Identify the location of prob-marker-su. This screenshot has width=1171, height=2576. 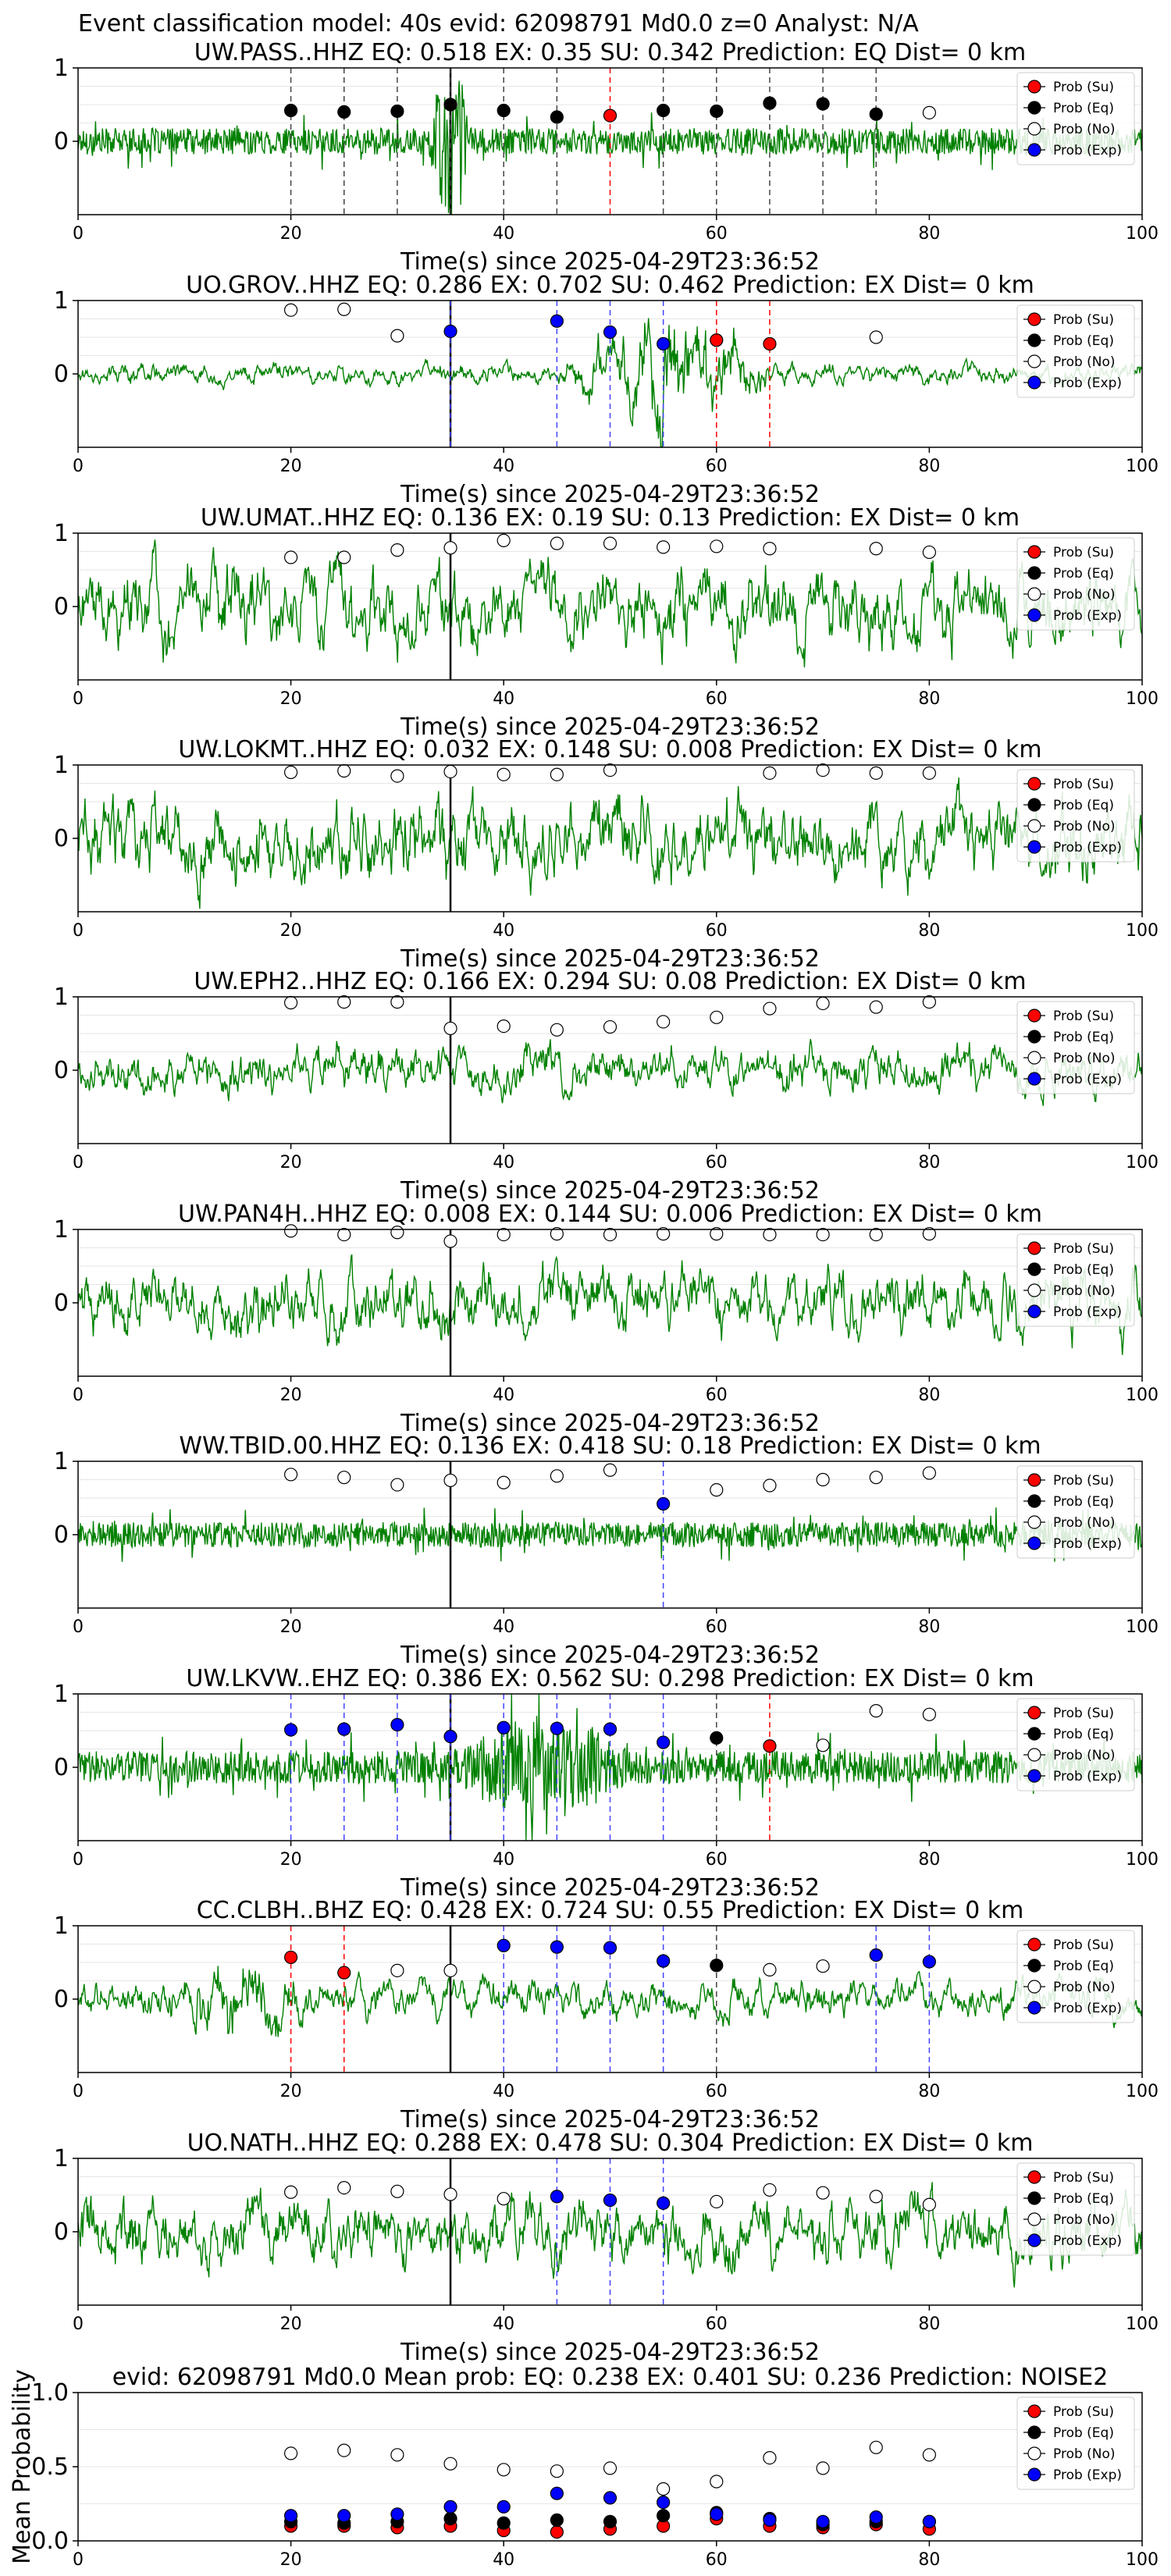
(770, 1746).